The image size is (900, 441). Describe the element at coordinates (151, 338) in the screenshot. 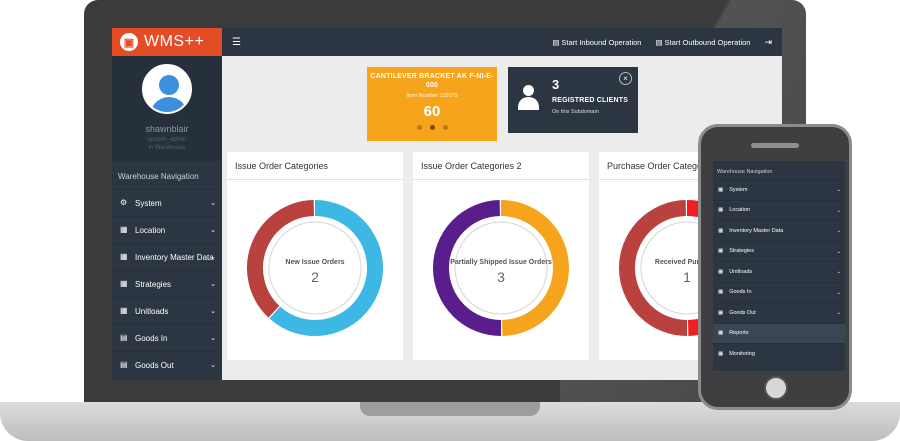

I see `sidebar-item-label: Goods In` at that location.